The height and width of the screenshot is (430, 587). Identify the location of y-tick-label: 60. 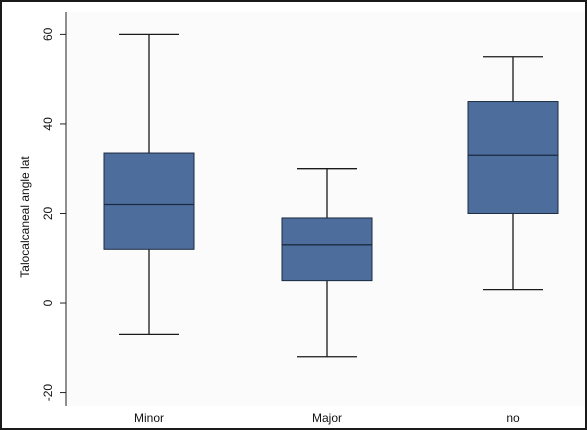
(48, 34).